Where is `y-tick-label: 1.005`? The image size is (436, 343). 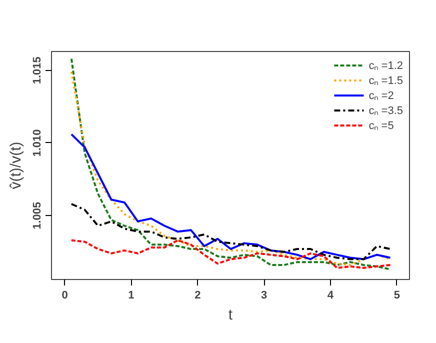 y-tick-label: 1.005 is located at coordinates (38, 216).